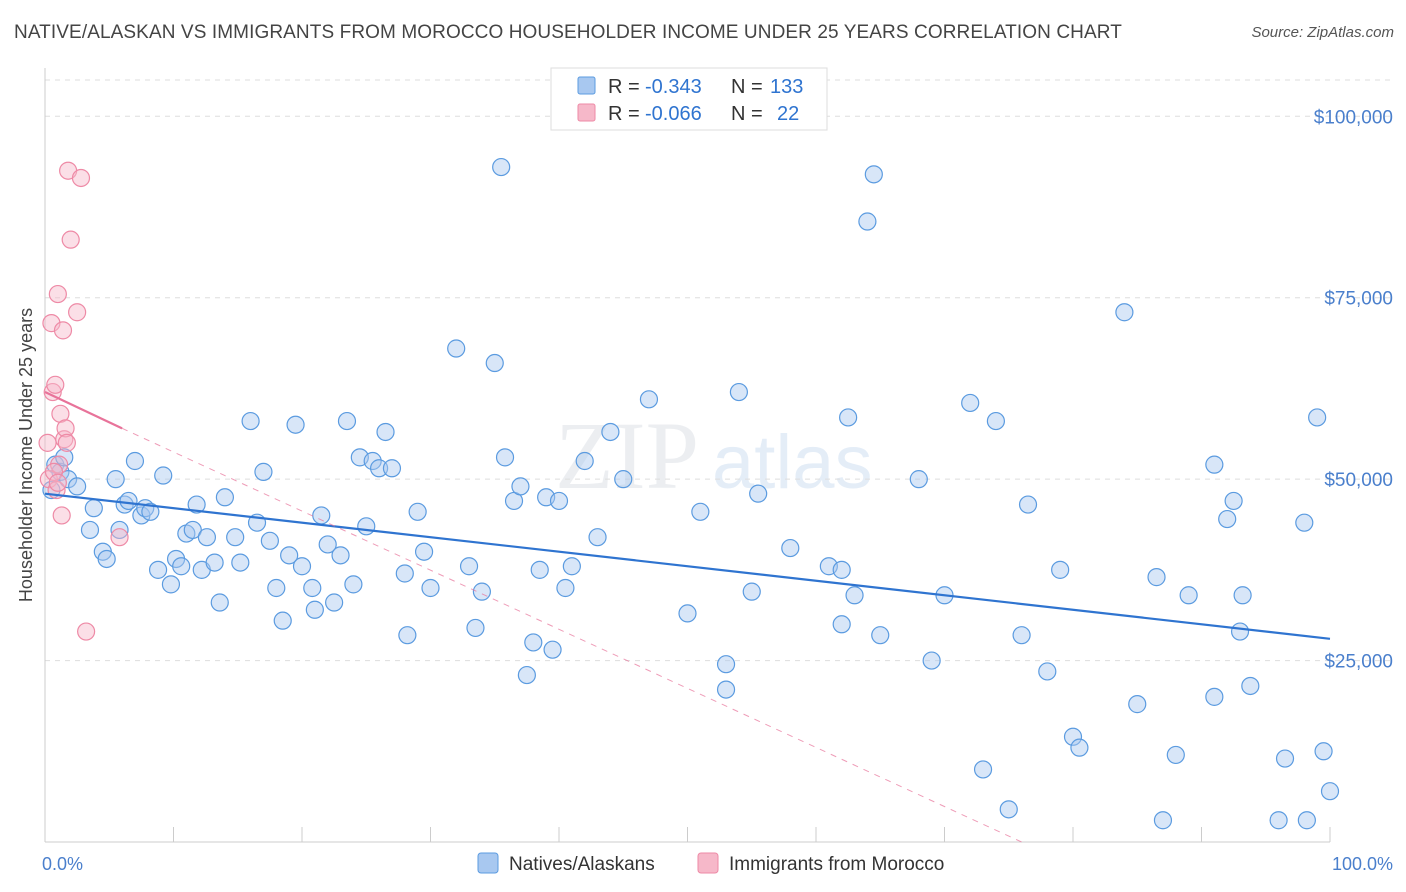 Image resolution: width=1406 pixels, height=892 pixels. I want to click on legend-item-morocco: Immigrants from Morocco, so click(820, 863).